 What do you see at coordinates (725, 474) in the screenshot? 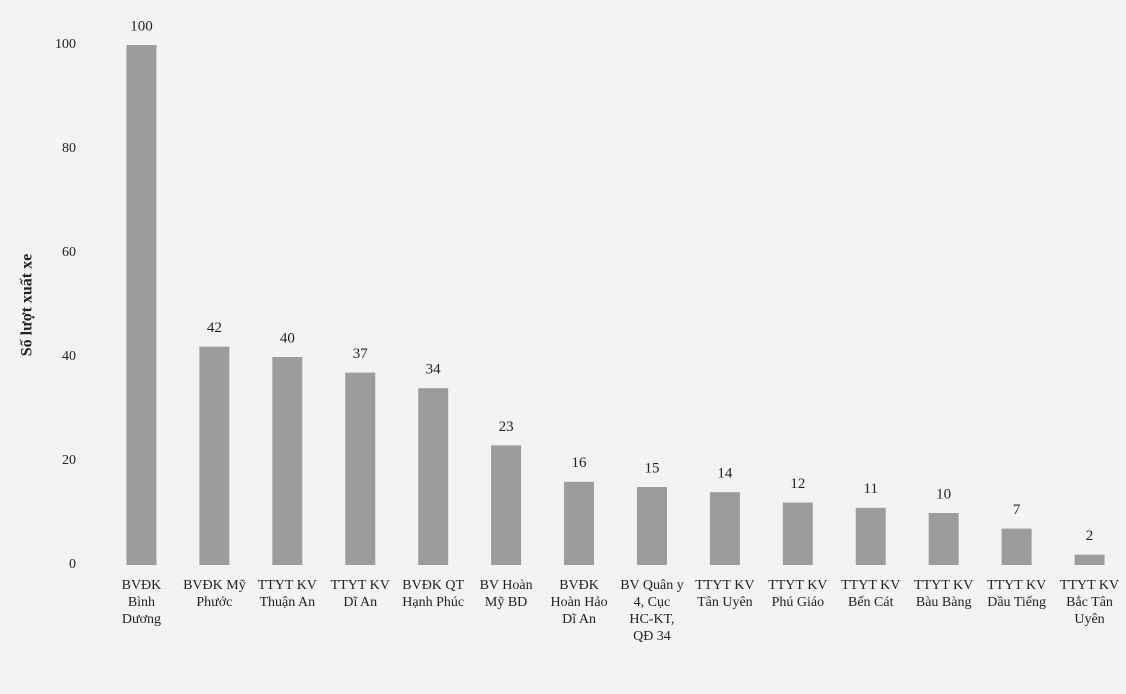
I see `value-label: 14` at bounding box center [725, 474].